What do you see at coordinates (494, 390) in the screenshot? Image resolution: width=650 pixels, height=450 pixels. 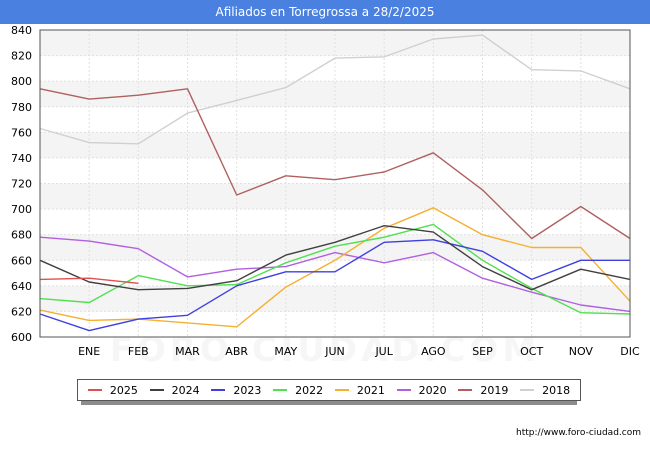 I see `legend-label: 2019` at bounding box center [494, 390].